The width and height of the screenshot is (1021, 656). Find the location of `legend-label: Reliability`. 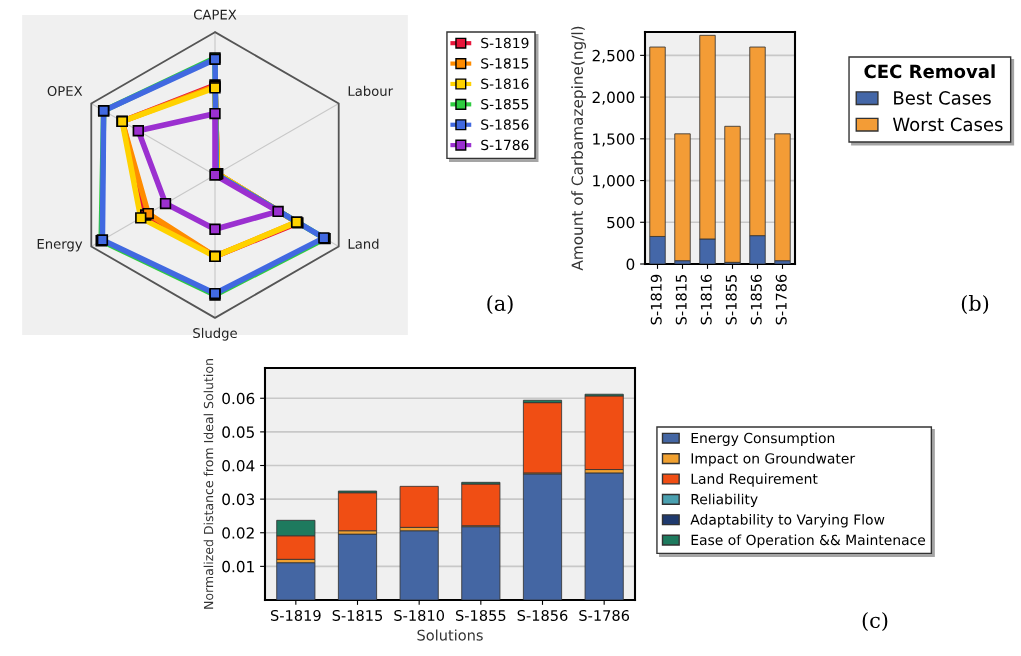

legend-label: Reliability is located at coordinates (724, 500).